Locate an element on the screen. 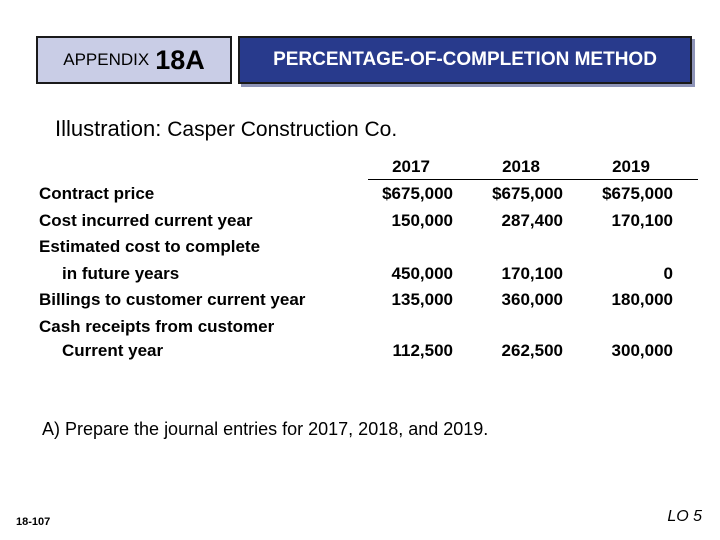 This screenshot has height=540, width=720. row-label-cash-receipts: Cash receipts from customer is located at coordinates (157, 326).